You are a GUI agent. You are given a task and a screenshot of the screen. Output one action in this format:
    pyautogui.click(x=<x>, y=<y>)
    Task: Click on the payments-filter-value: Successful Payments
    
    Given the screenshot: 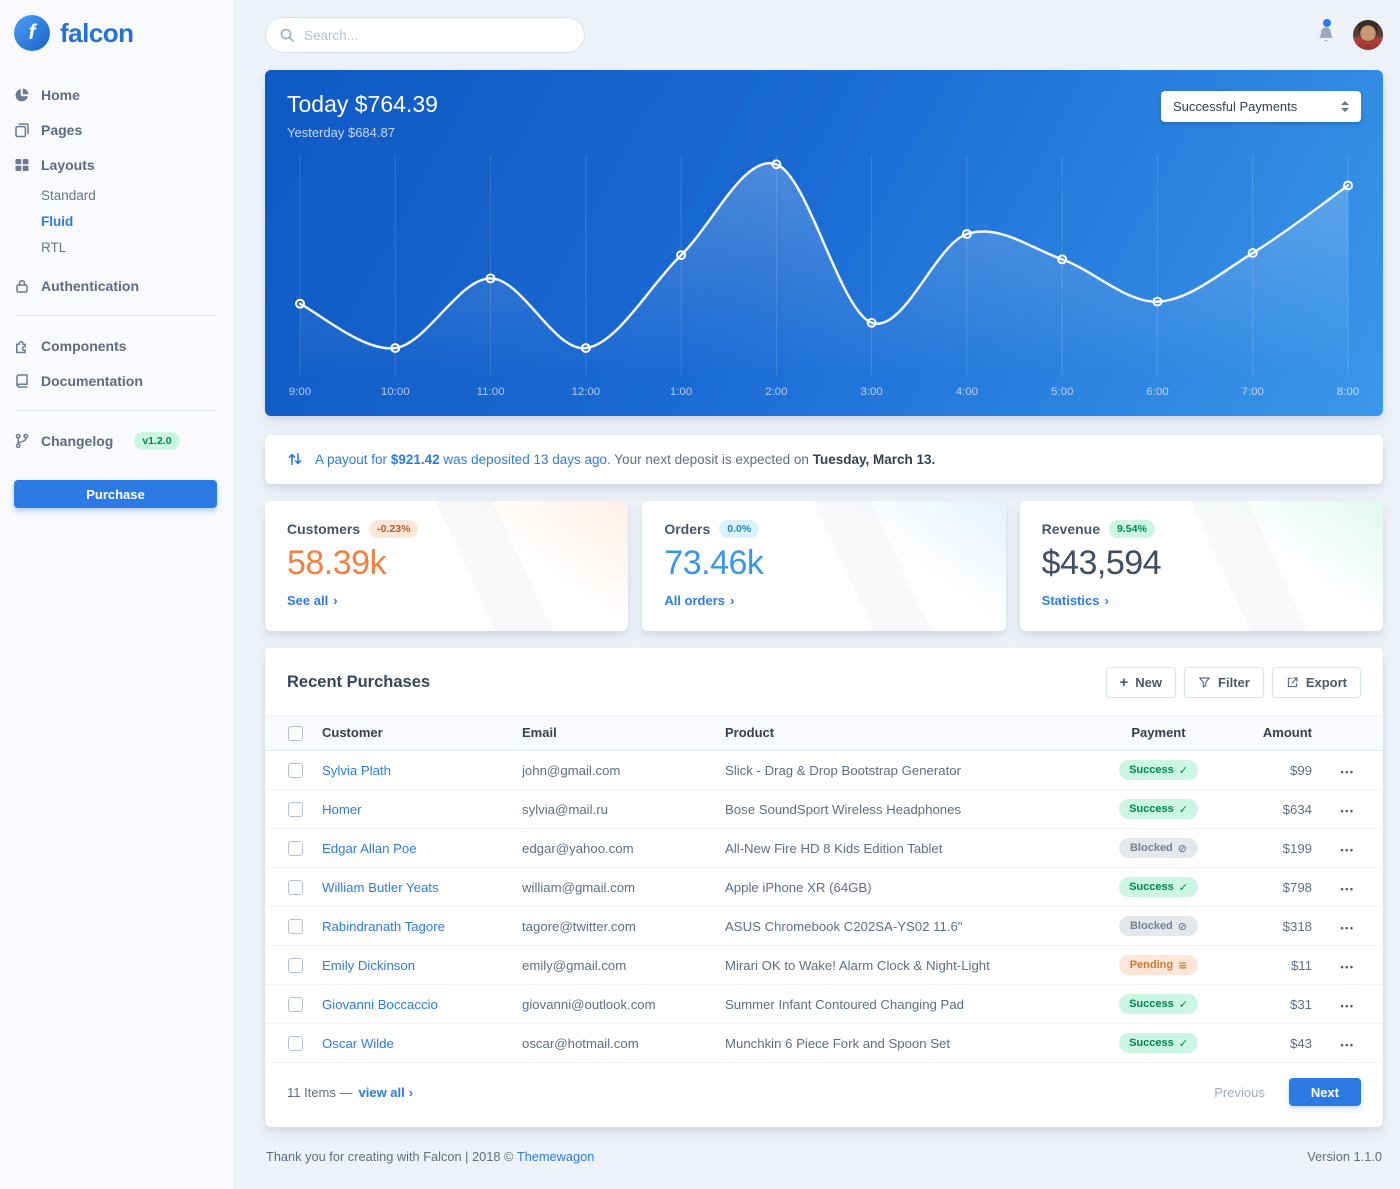 What is the action you would take?
    pyautogui.click(x=1235, y=106)
    